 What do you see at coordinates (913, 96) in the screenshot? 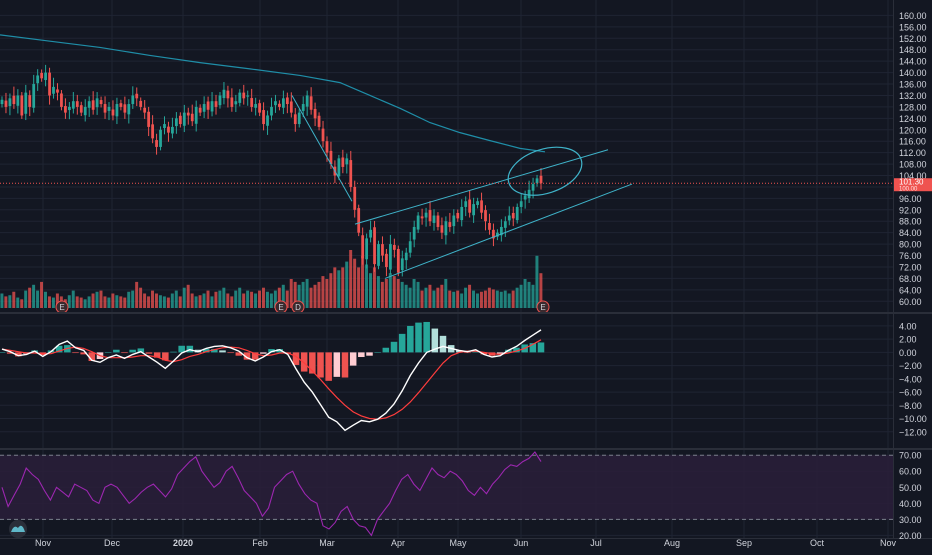
I see `price-axis-label: 132.00` at bounding box center [913, 96].